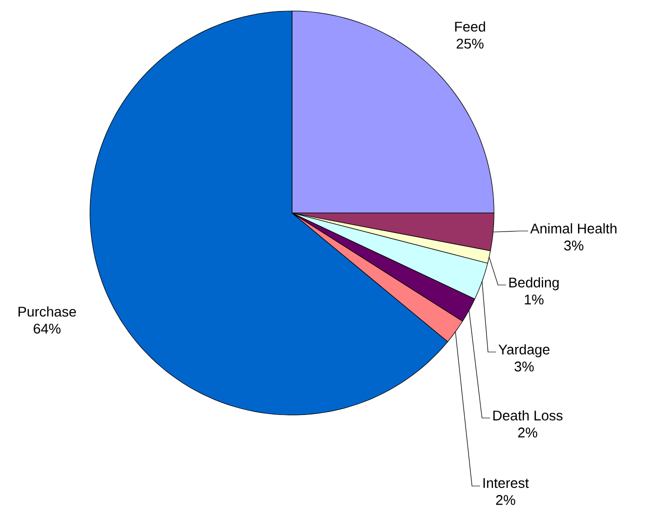  I want to click on slice-label: Death Loss, so click(527, 415).